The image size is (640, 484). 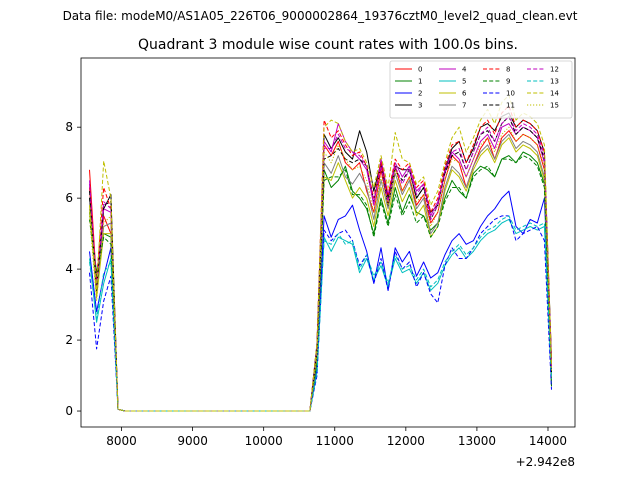 What do you see at coordinates (420, 70) in the screenshot?
I see `legend-label-0: 0` at bounding box center [420, 70].